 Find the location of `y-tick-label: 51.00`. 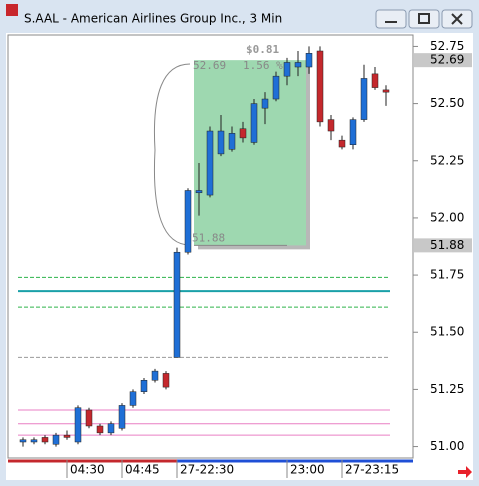

y-tick-label: 51.00 is located at coordinates (447, 446).